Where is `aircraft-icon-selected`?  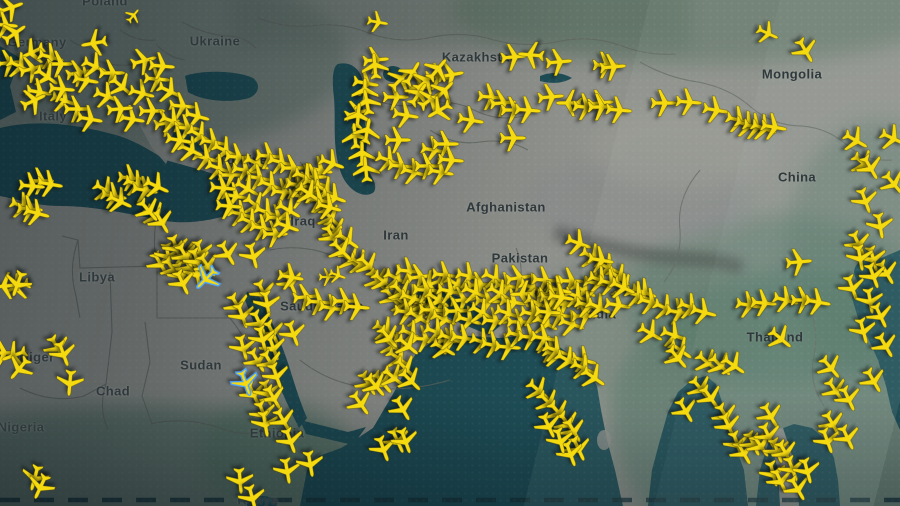 aircraft-icon-selected is located at coordinates (207, 278).